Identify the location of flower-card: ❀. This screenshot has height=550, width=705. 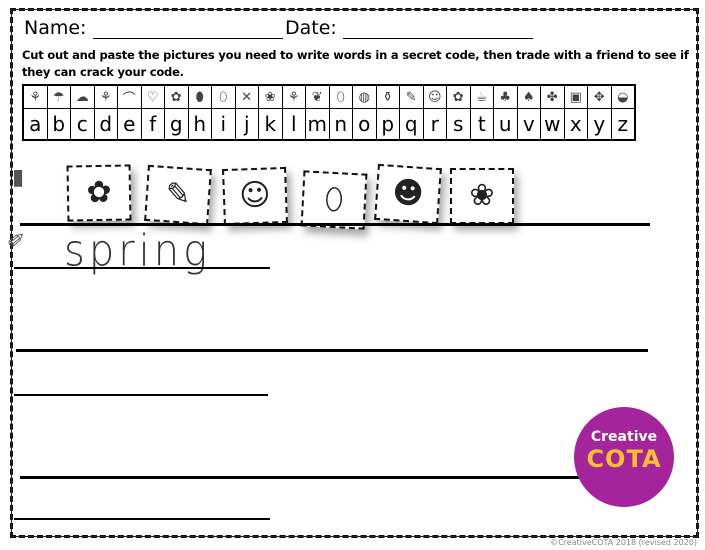
(482, 196).